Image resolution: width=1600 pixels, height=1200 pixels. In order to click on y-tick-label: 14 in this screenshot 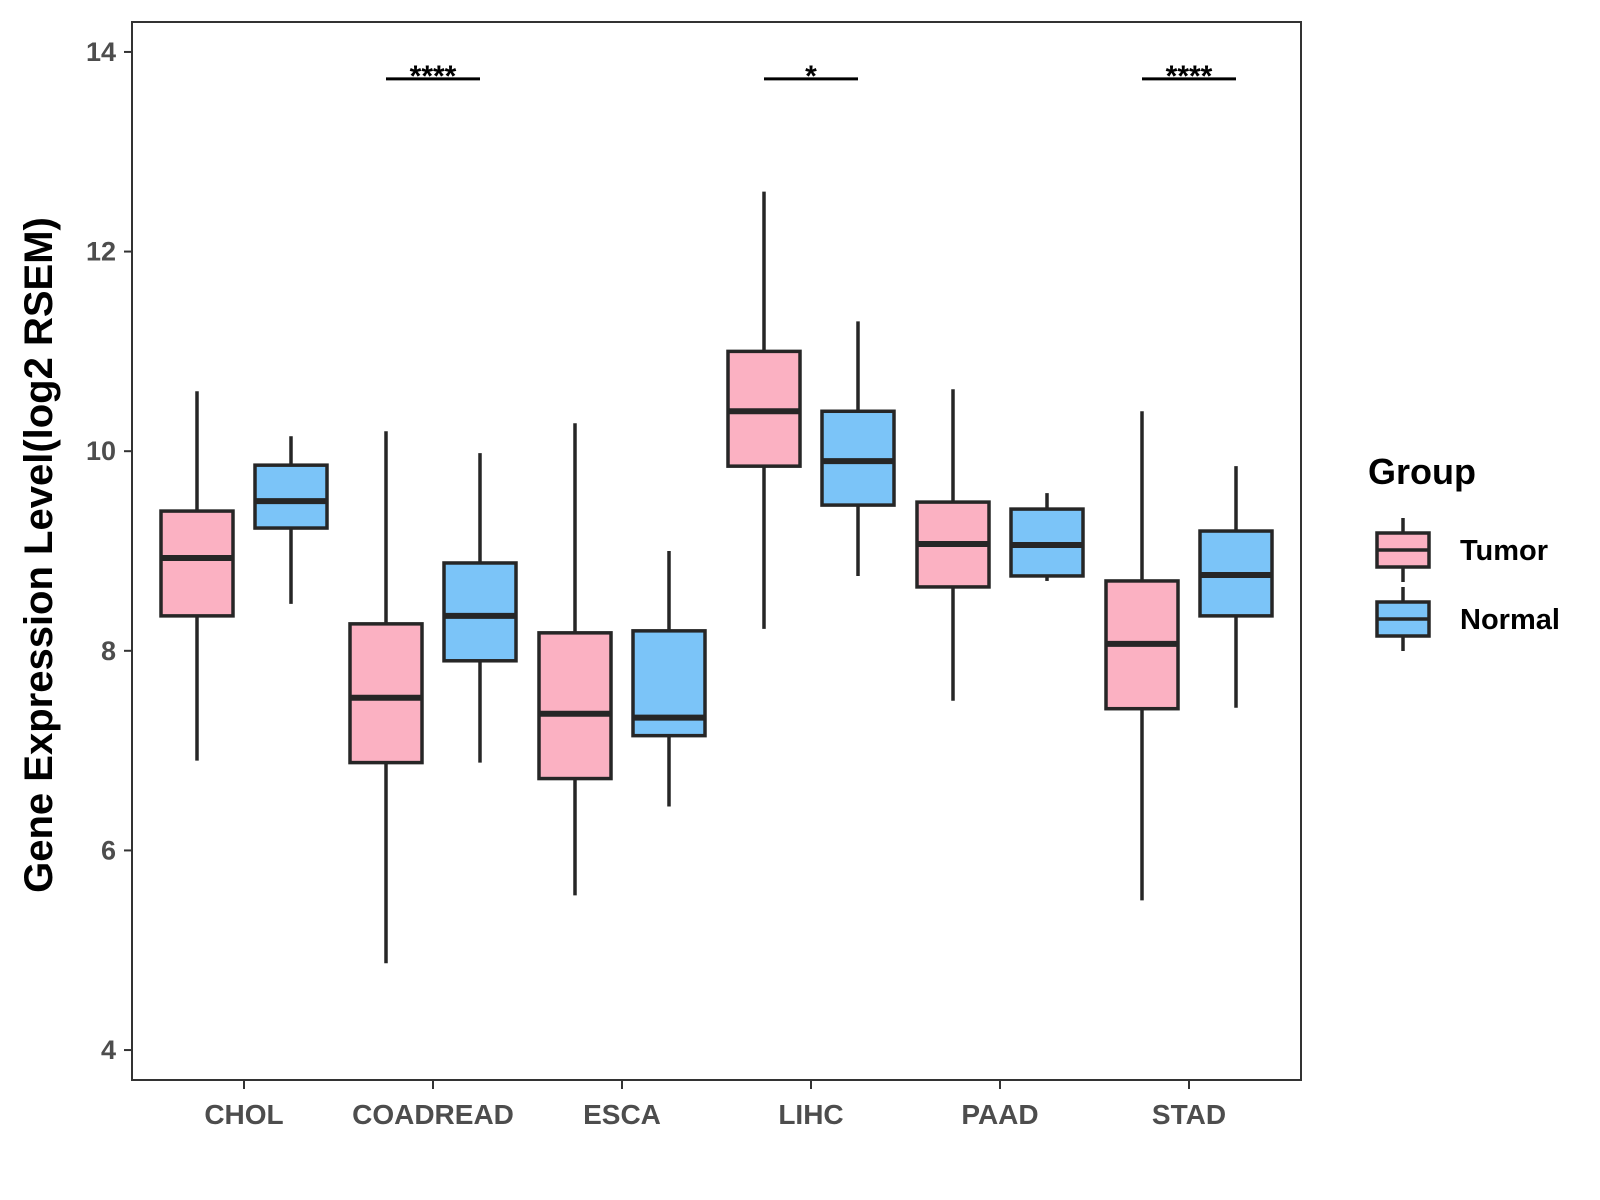, I will do `click(101, 52)`.